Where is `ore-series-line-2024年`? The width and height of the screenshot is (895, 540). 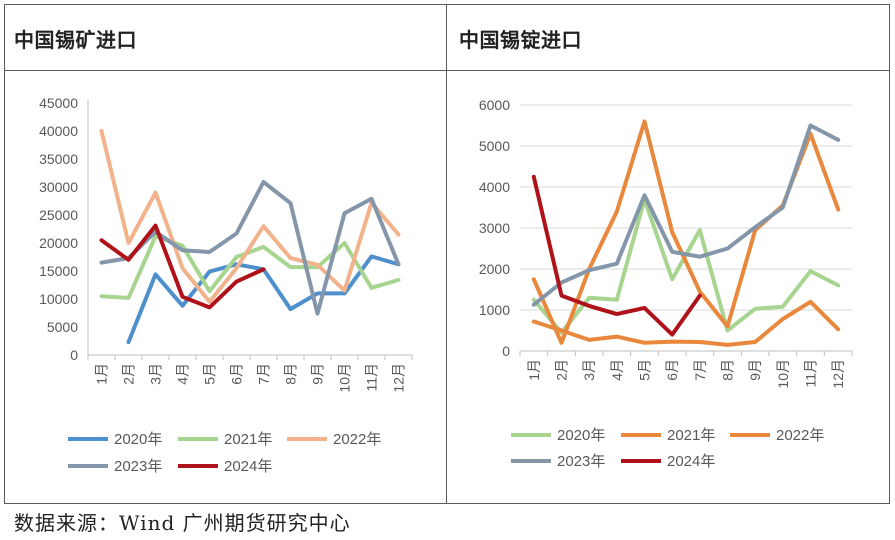 ore-series-line-2024年 is located at coordinates (182, 266).